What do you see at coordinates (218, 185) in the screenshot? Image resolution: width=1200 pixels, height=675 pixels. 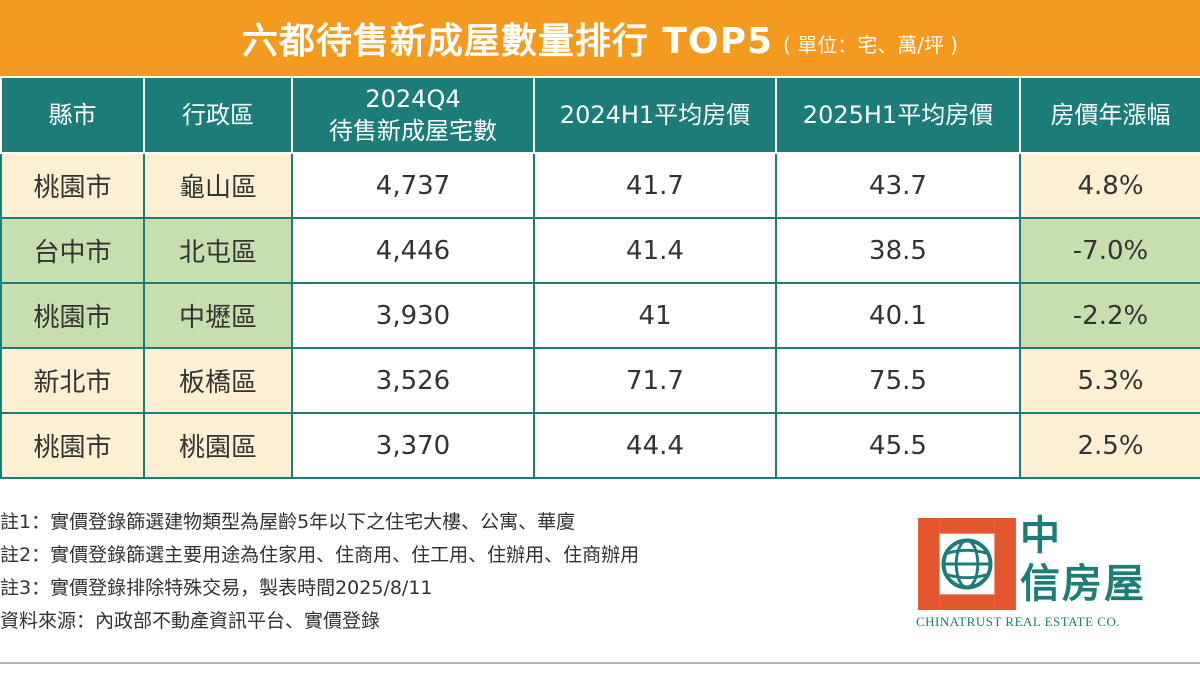 I see `cell-district: 龜山區` at bounding box center [218, 185].